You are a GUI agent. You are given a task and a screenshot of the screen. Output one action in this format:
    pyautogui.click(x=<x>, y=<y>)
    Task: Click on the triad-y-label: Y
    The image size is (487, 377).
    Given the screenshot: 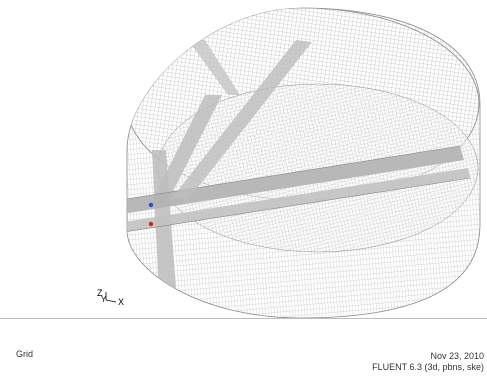 What is the action you would take?
    pyautogui.click(x=104, y=299)
    